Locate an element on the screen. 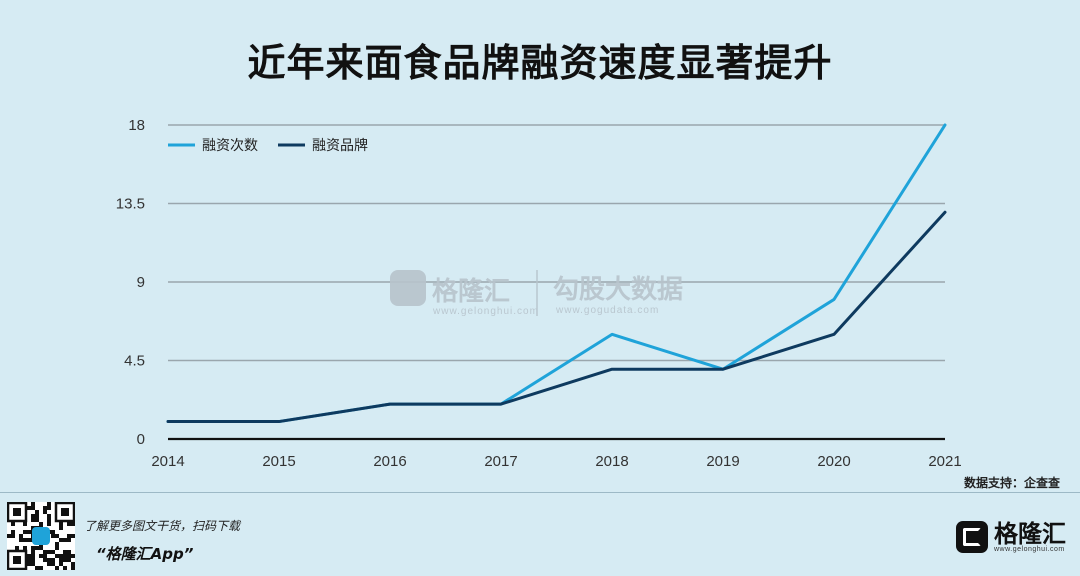 The width and height of the screenshot is (1080, 576). y-tick-label: 0 is located at coordinates (141, 439).